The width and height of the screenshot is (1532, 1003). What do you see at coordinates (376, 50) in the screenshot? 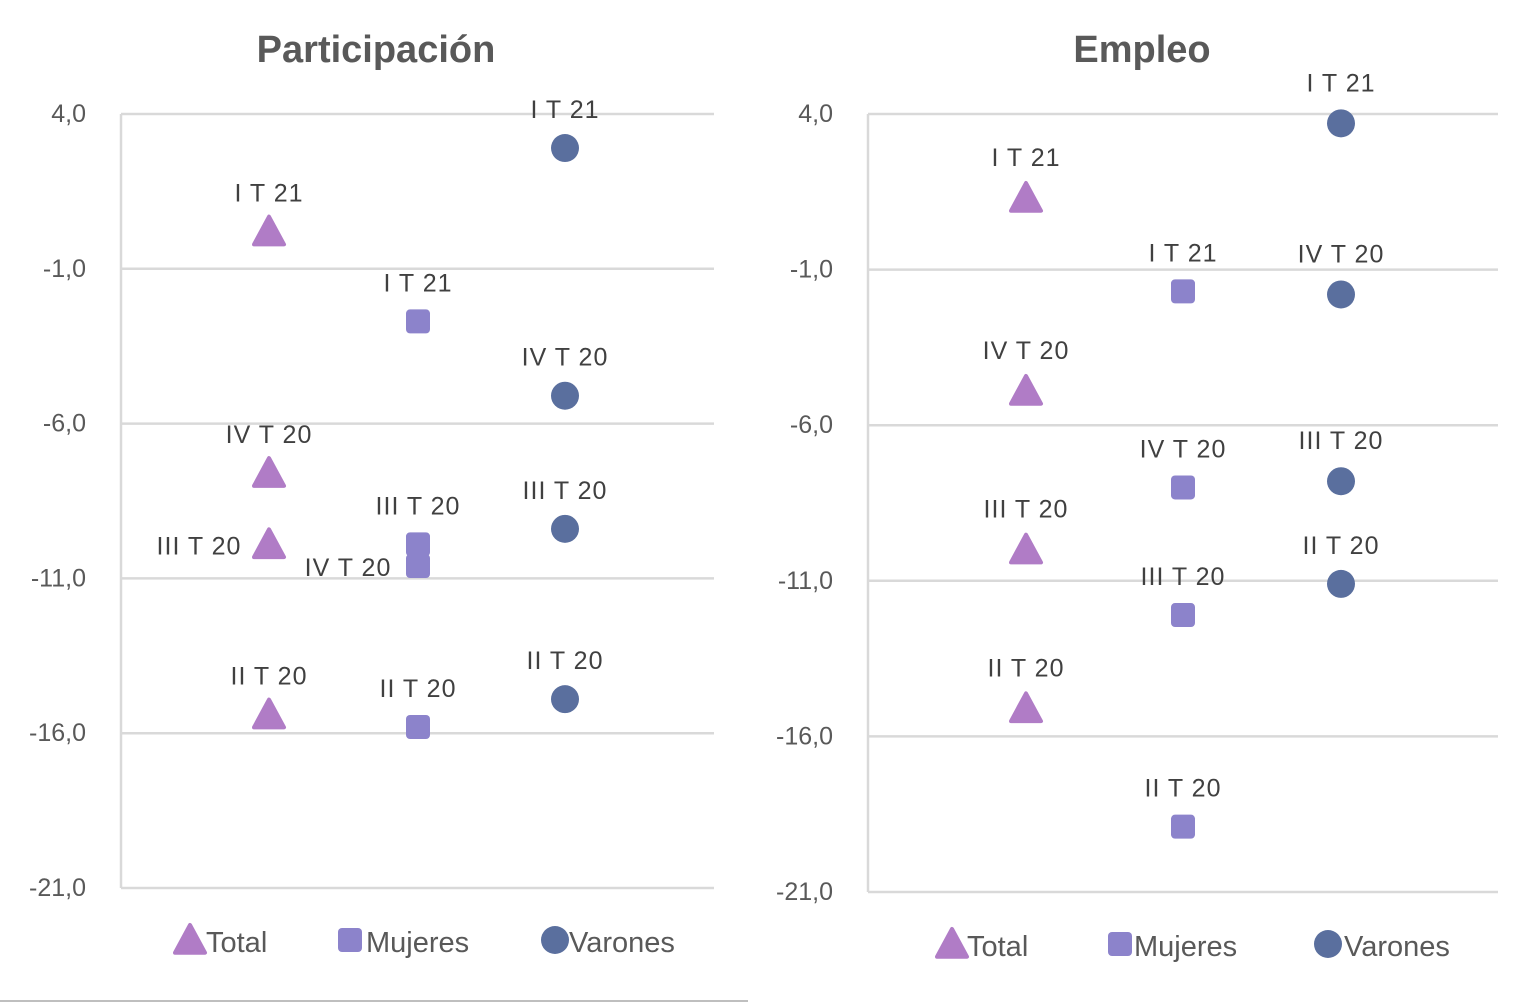
I see `chart-title: Participación` at bounding box center [376, 50].